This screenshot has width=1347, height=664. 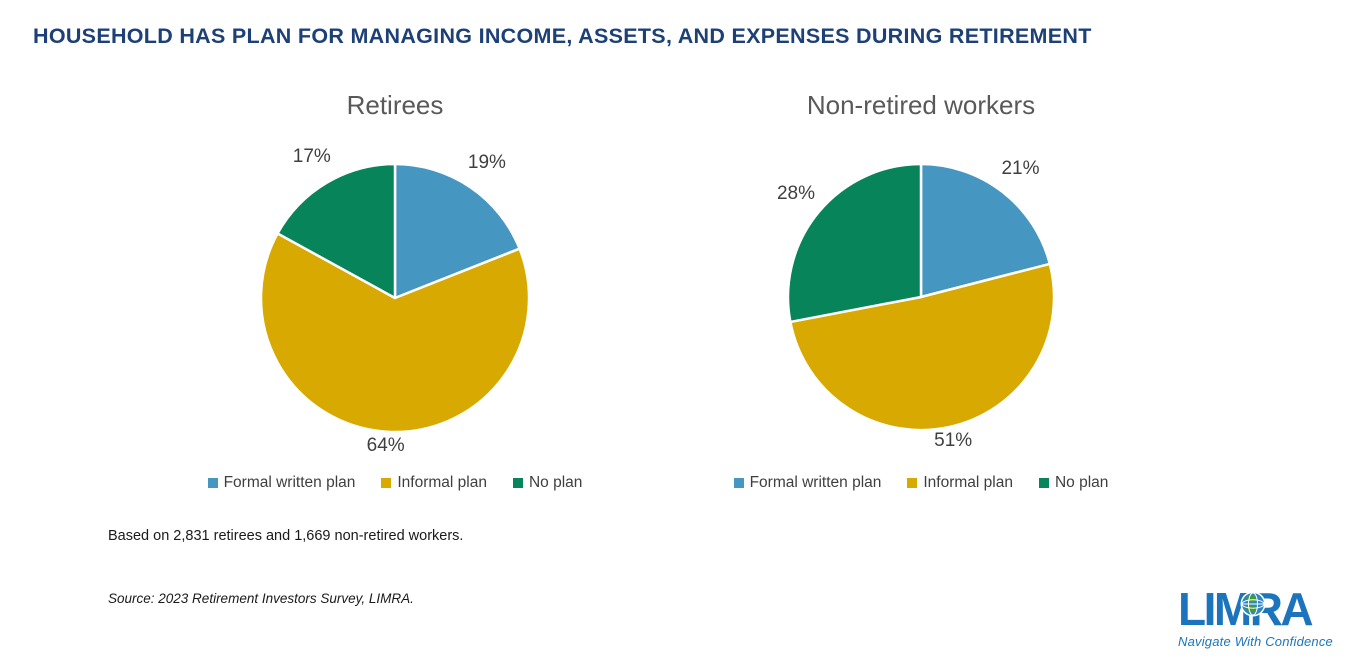 I want to click on data-label-informal-plan: 64%, so click(x=385, y=446).